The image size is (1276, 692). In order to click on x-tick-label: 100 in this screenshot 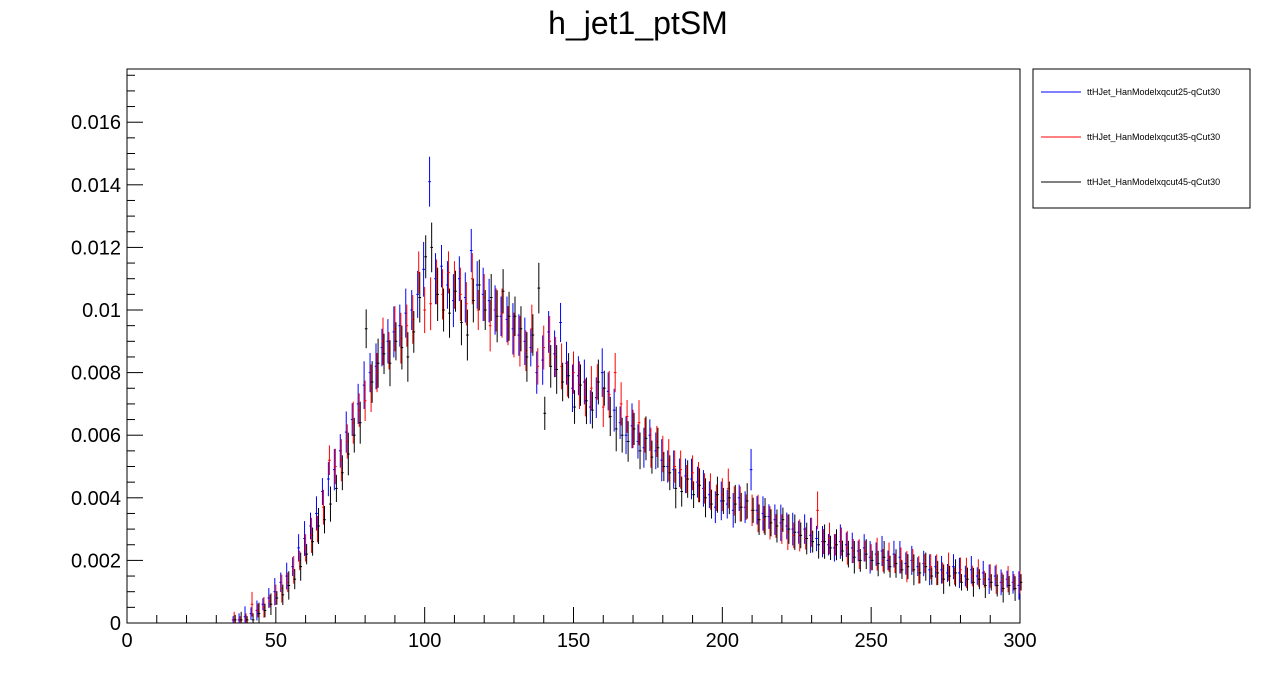, I will do `click(424, 641)`.